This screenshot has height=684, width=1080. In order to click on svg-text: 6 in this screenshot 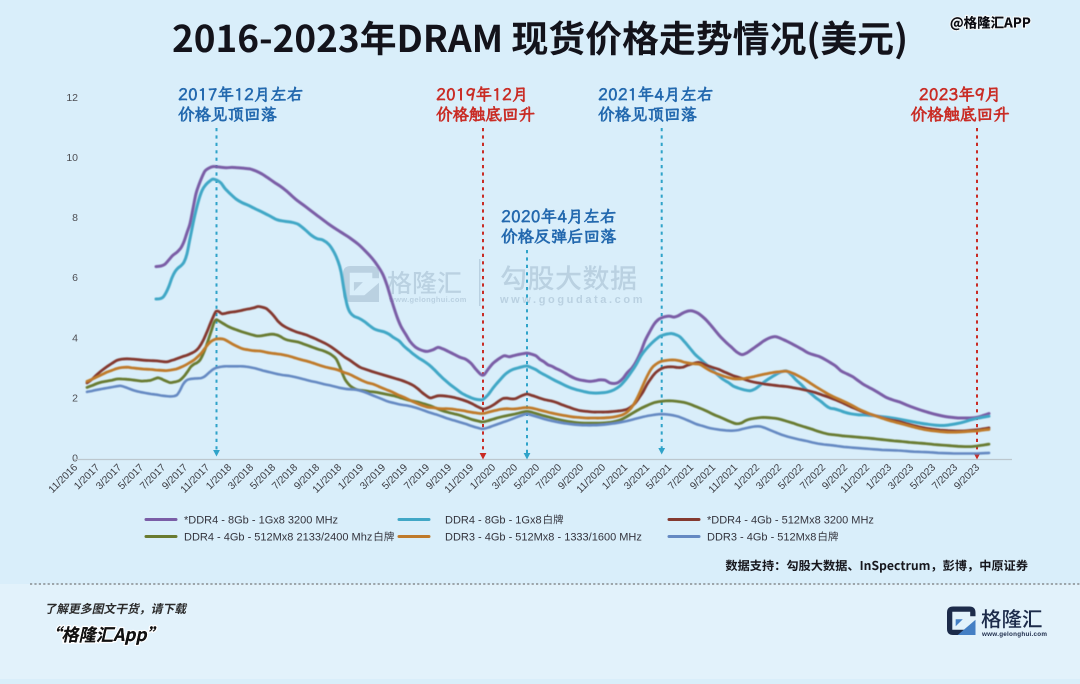, I will do `click(75, 278)`.